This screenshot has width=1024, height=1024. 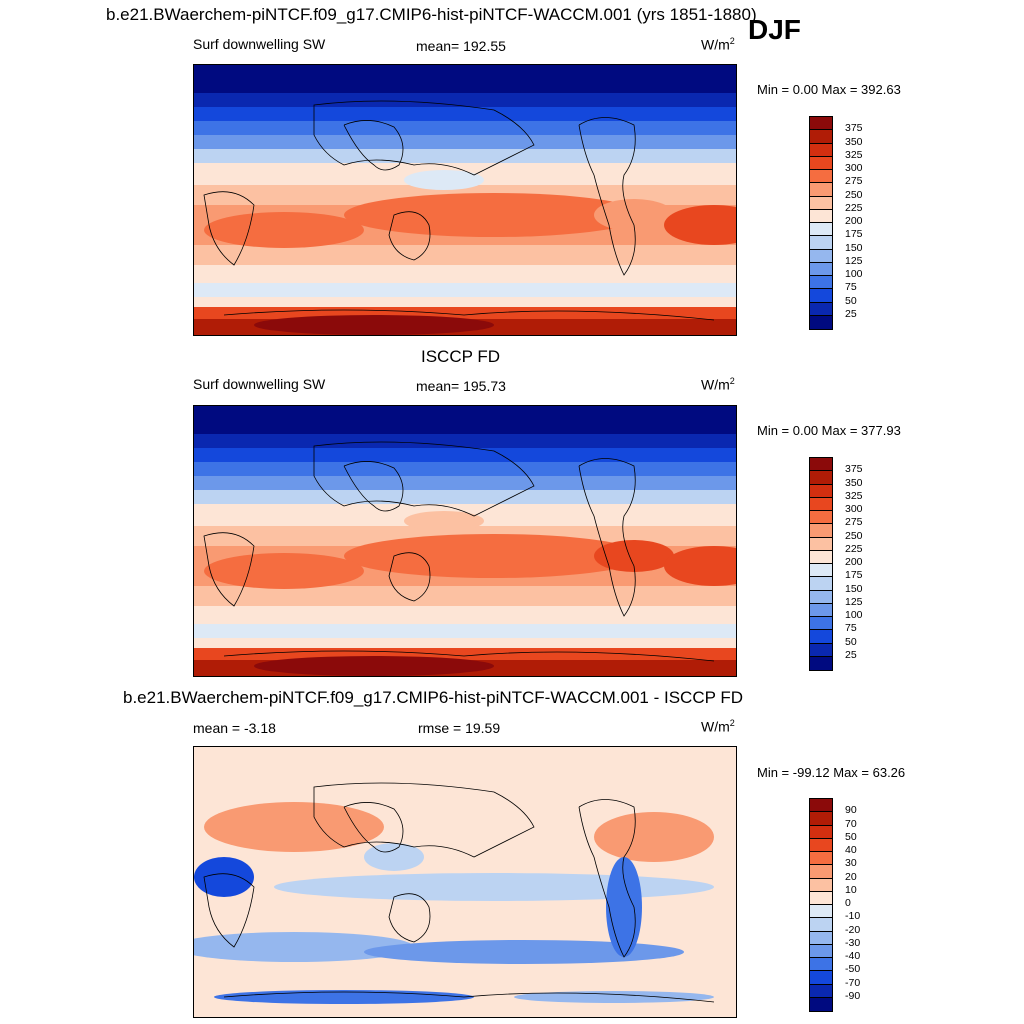 I want to click on colorbar-tick-label: 40, so click(x=851, y=850).